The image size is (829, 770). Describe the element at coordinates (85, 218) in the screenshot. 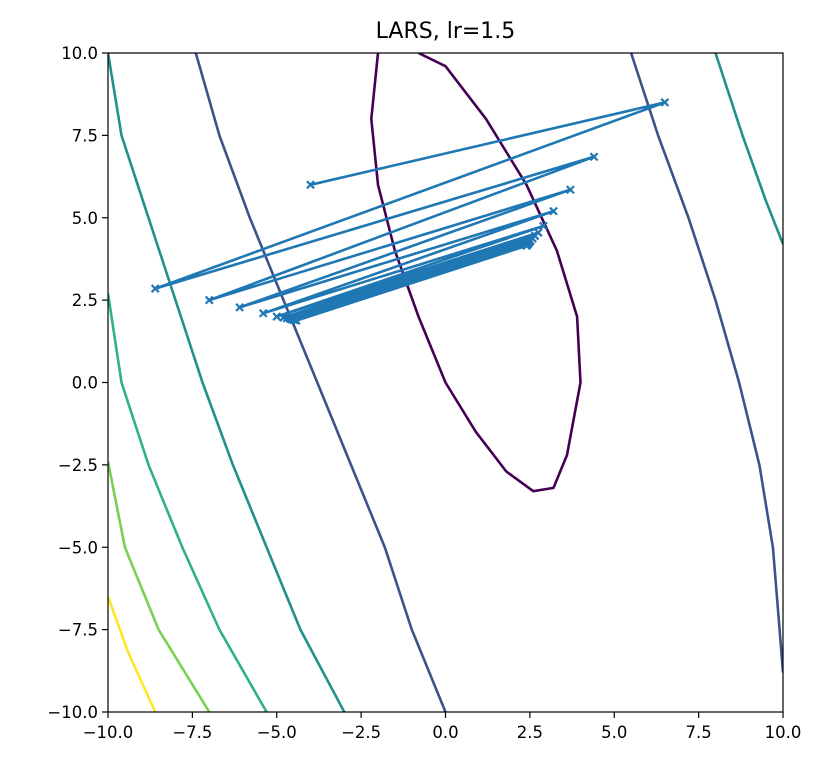

I see `y-tick-label-6: 5.0` at that location.